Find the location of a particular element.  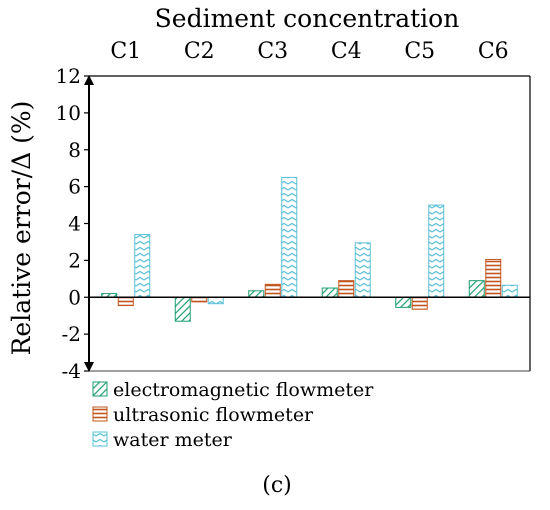

y-tick-label: 8 is located at coordinates (74, 150).